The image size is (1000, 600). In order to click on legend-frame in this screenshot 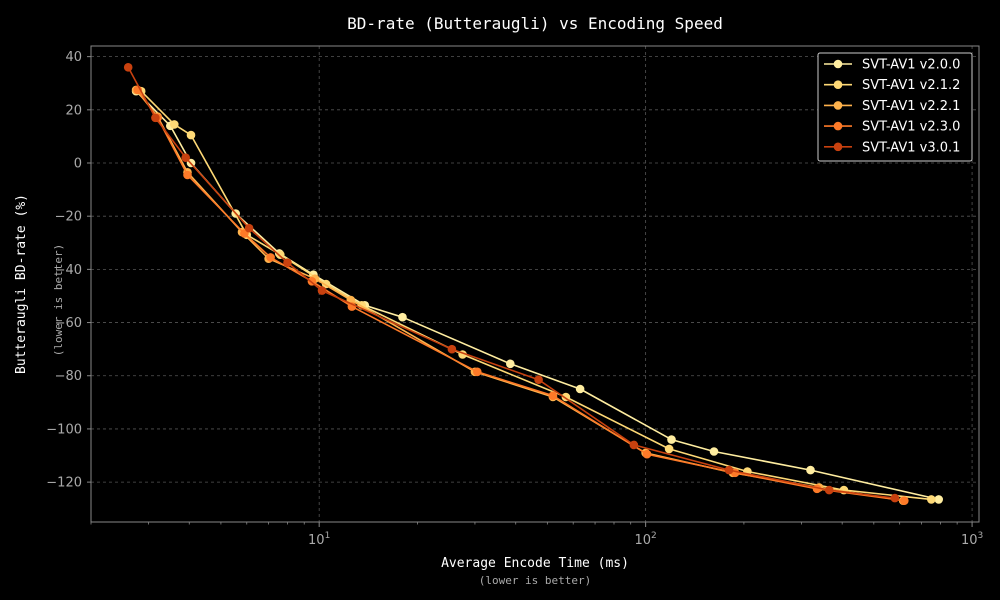, I will do `click(895, 107)`.